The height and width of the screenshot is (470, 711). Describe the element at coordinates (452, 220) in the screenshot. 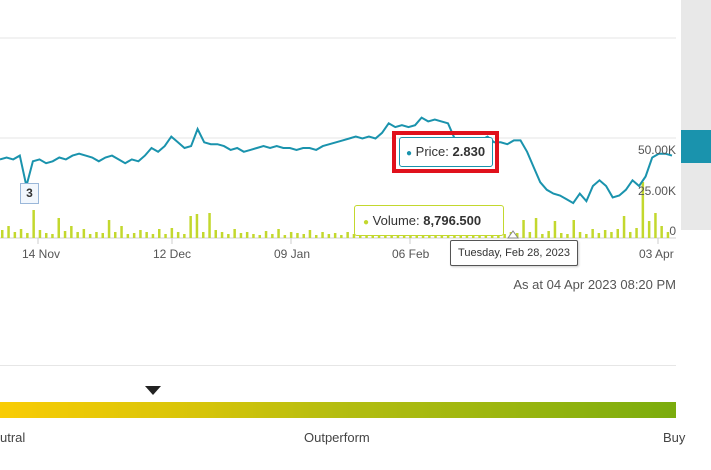

I see `volume-tooltip-value: 8,796.500` at that location.